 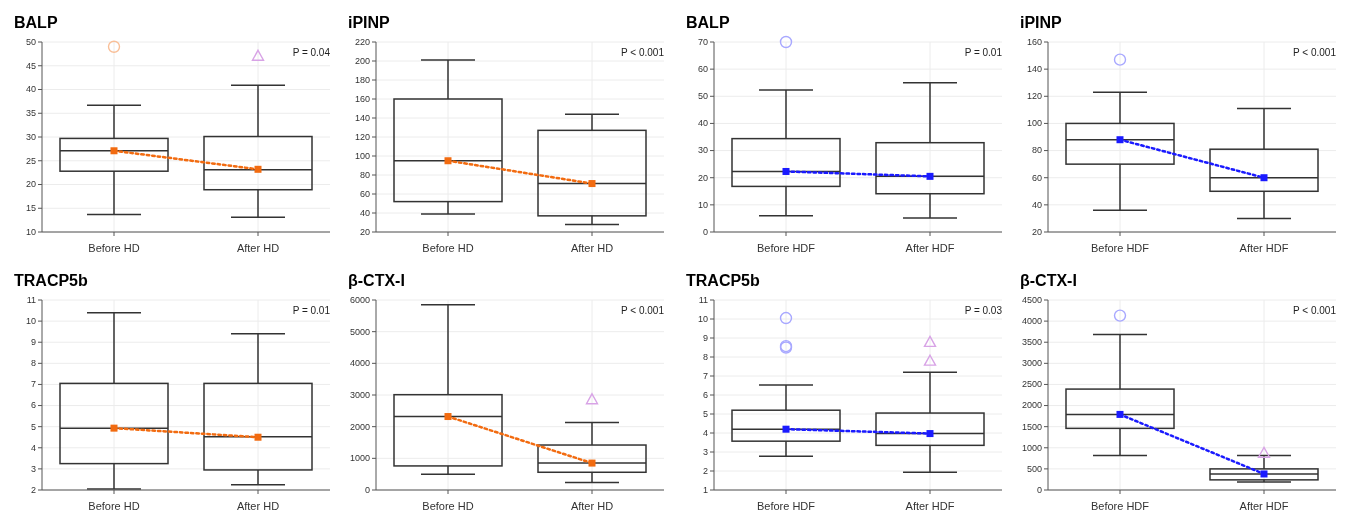 I want to click on y-tick-label: 3000, so click(x=359, y=394).